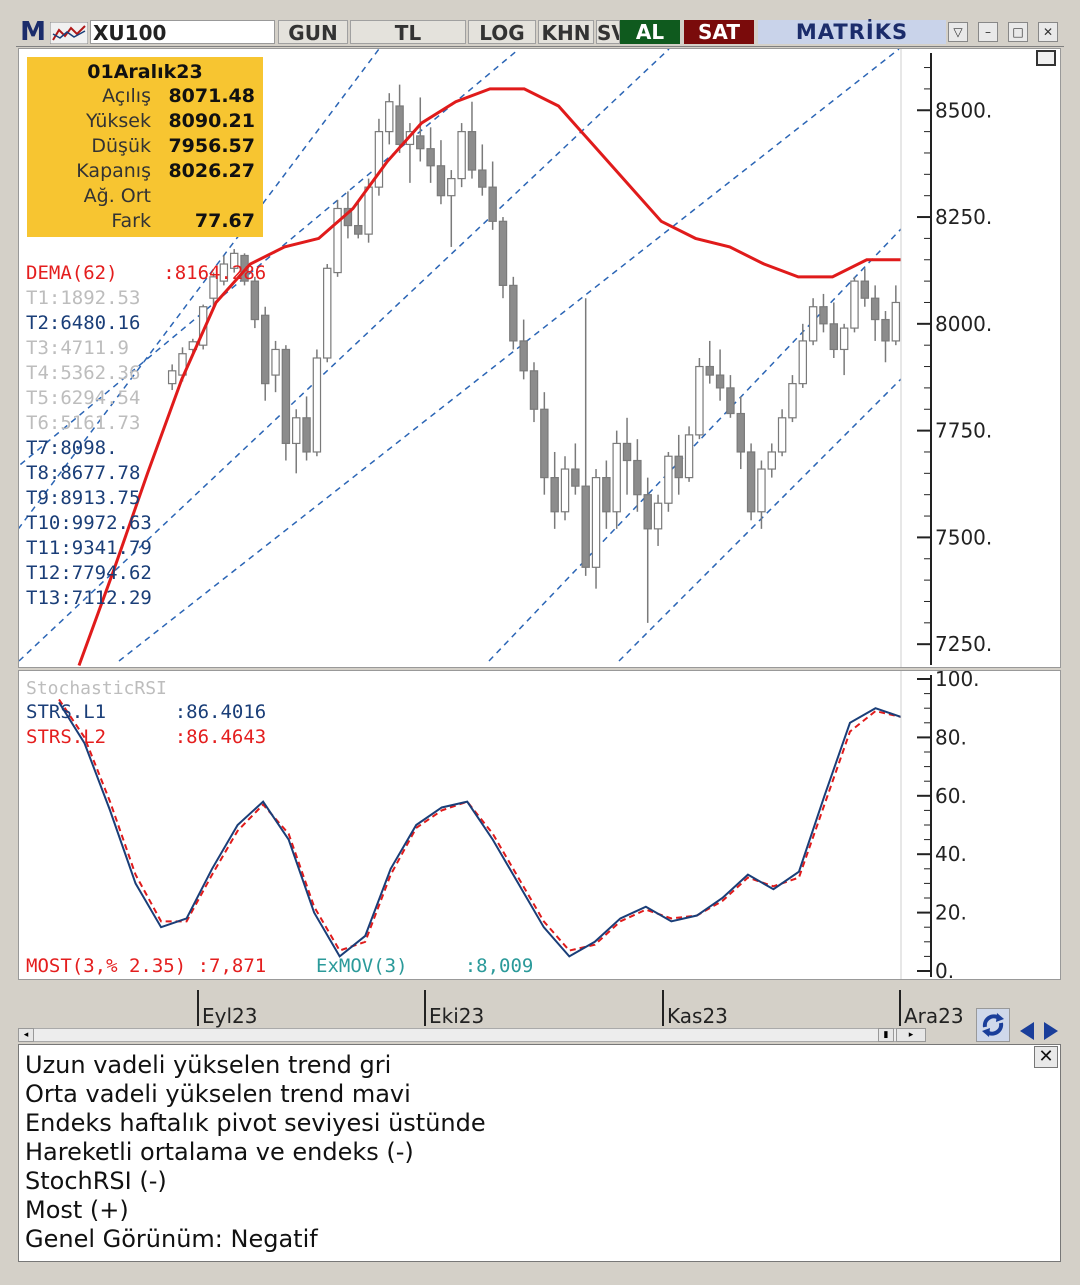 Image resolution: width=1080 pixels, height=1285 pixels. I want to click on ohlc-value: 8071.48, so click(211, 96).